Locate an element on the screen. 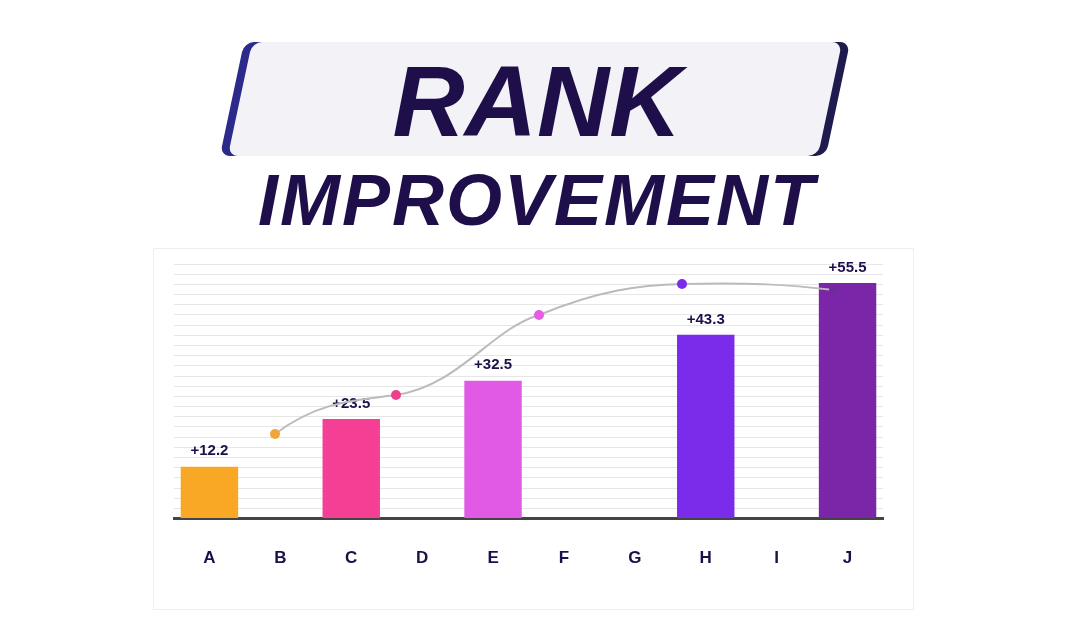  x-tick-label: D is located at coordinates (422, 558).